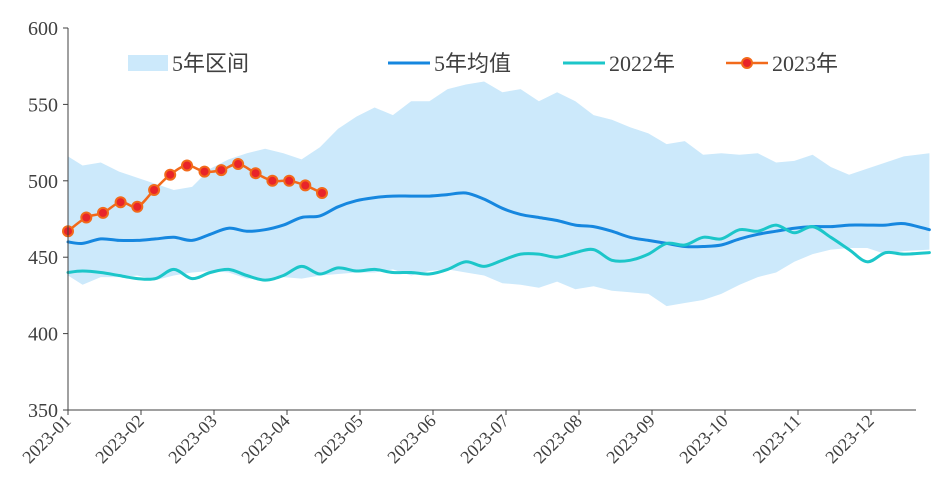  I want to click on x-tick-label-7: 2023-07, so click(484, 439).